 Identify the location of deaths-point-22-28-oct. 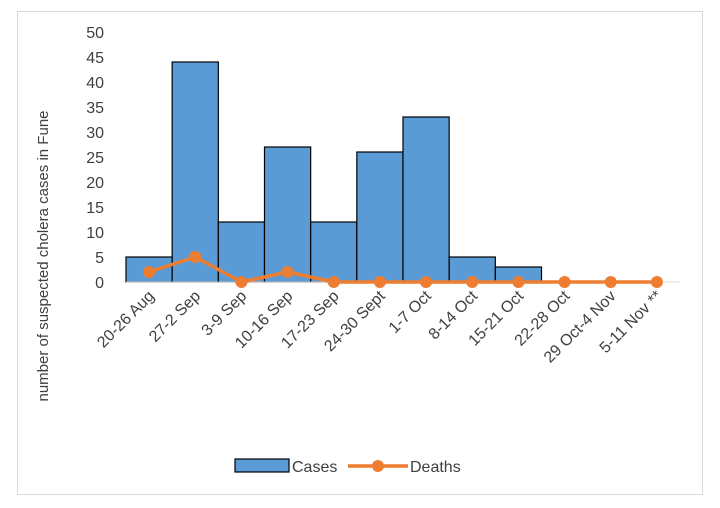
(564, 282).